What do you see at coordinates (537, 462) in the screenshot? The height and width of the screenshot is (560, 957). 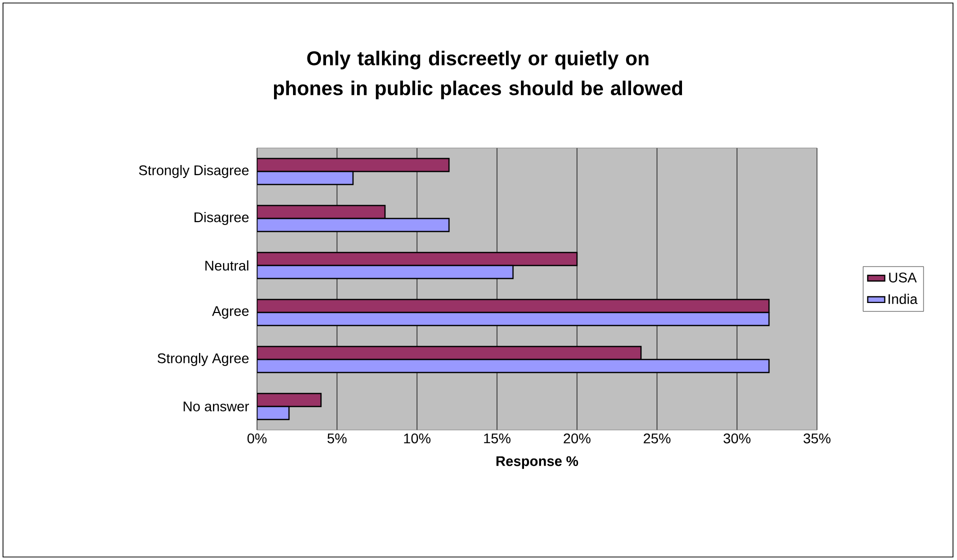 I see `x-axis-title: Response %` at bounding box center [537, 462].